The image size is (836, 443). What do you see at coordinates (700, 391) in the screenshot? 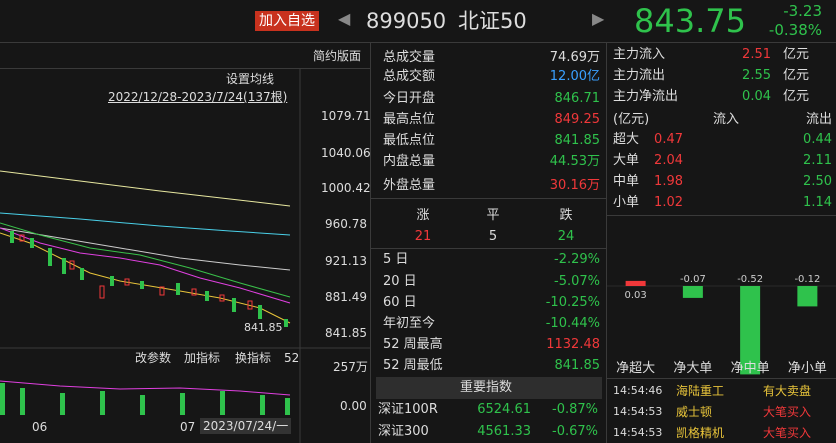
I see `ticker-name: 海陆重工` at bounding box center [700, 391].